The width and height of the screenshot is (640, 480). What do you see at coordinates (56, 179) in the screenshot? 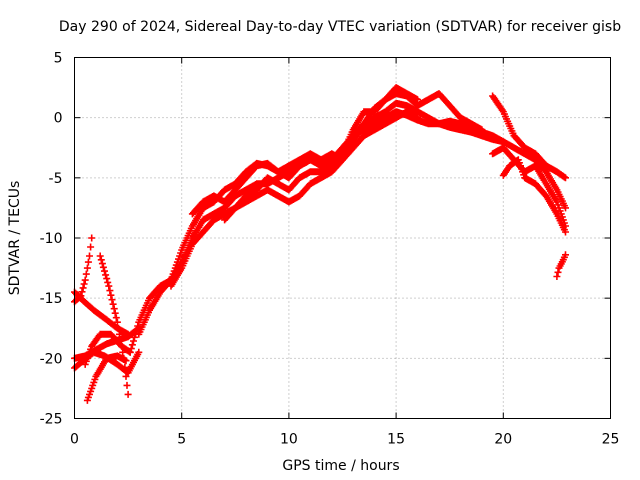
I see `y-tick-label: -5` at bounding box center [56, 179].